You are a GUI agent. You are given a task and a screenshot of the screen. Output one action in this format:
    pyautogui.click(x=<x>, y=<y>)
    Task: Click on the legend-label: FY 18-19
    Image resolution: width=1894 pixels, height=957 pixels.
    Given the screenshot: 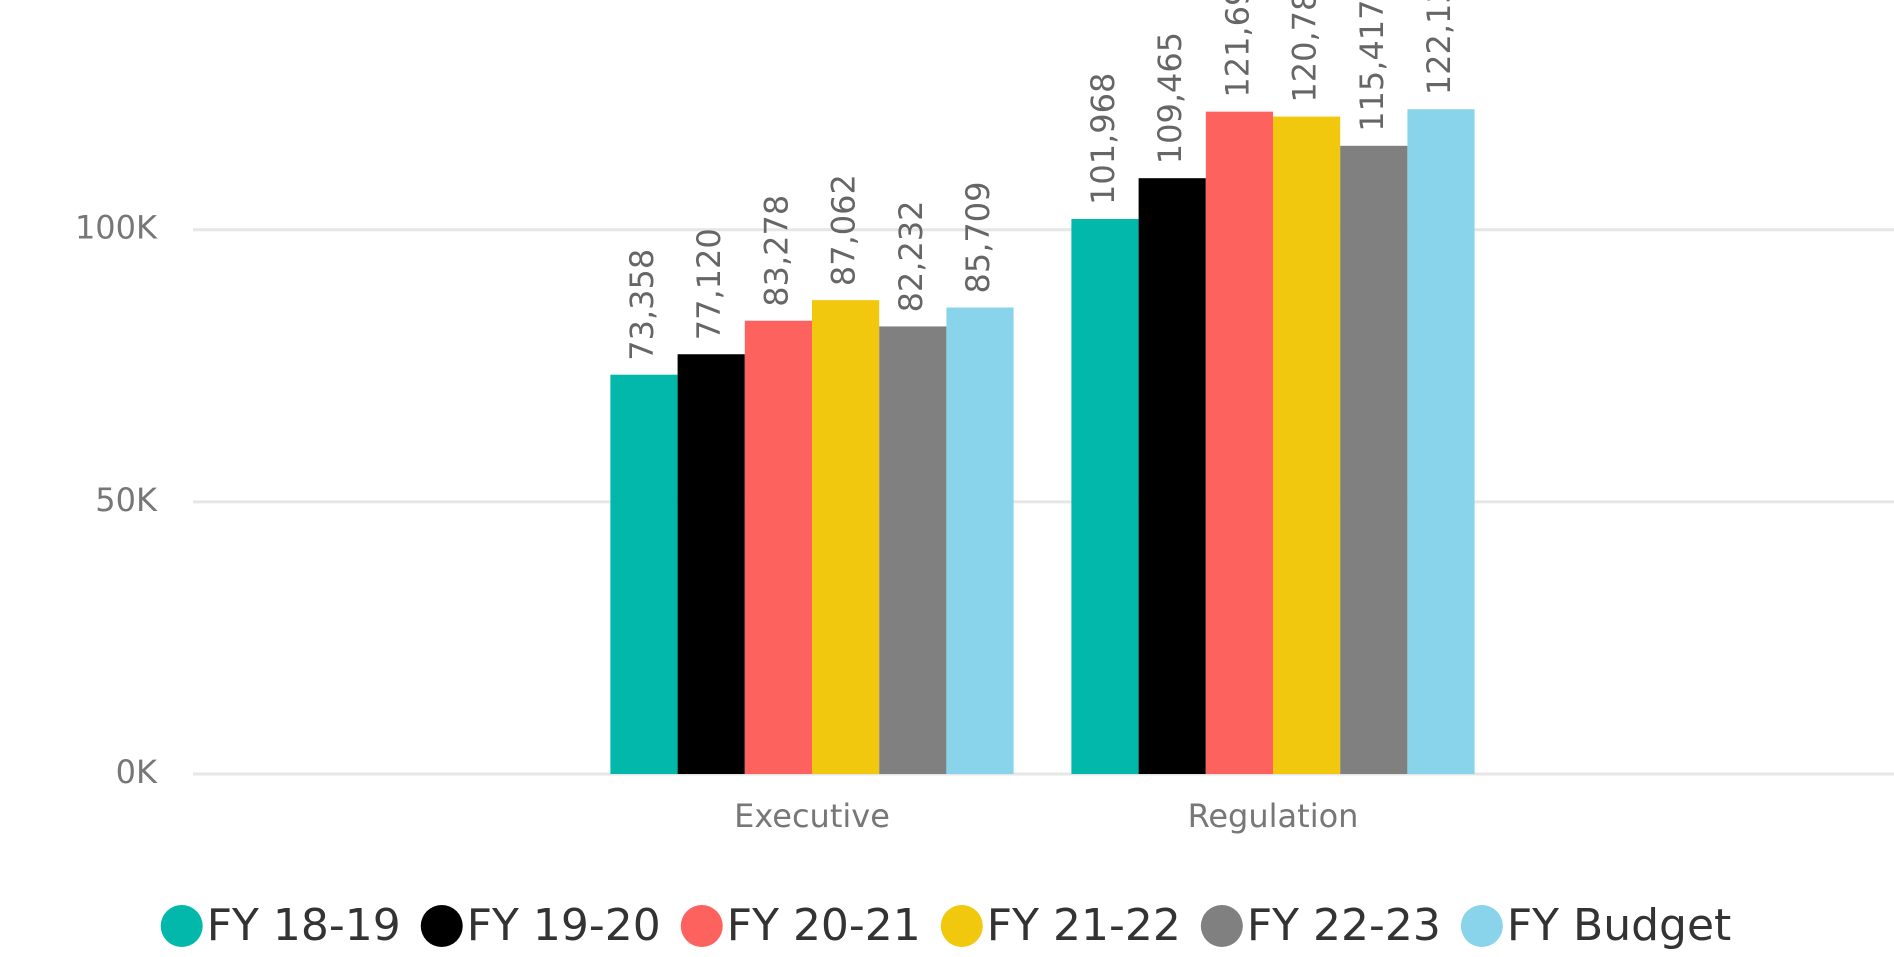 What is the action you would take?
    pyautogui.click(x=304, y=925)
    